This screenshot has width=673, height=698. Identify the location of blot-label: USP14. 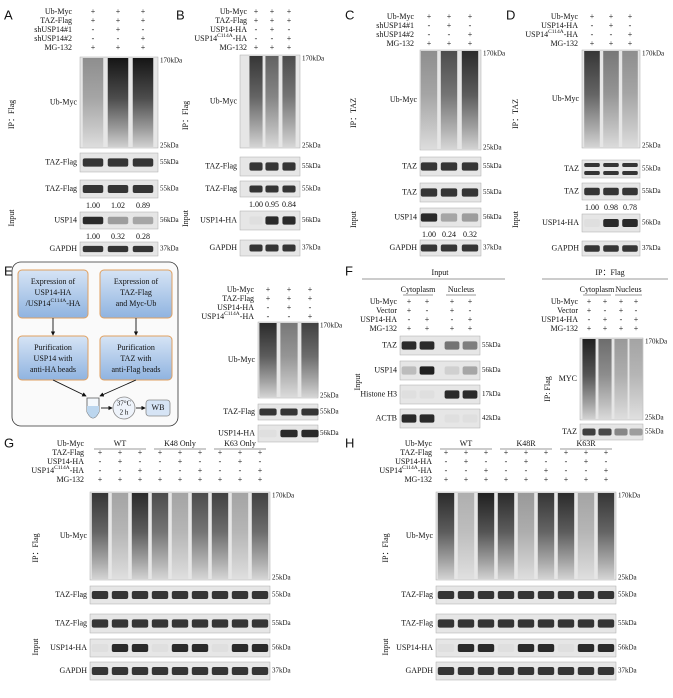
(385, 369).